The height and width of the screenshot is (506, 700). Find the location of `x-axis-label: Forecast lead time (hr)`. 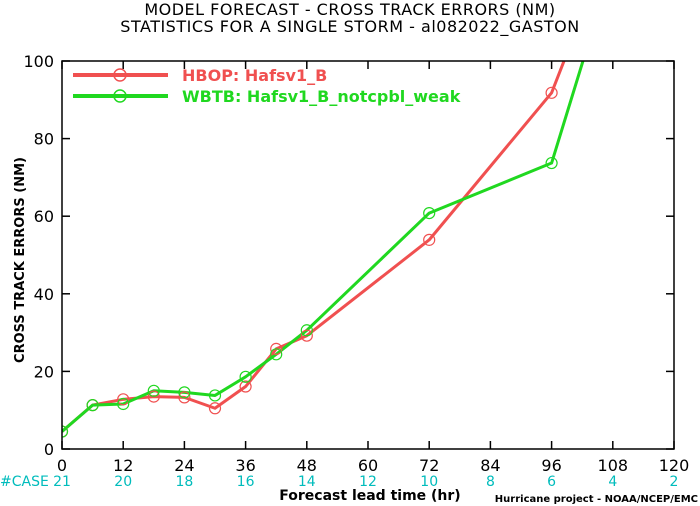

x-axis-label: Forecast lead time (hr) is located at coordinates (369, 496).